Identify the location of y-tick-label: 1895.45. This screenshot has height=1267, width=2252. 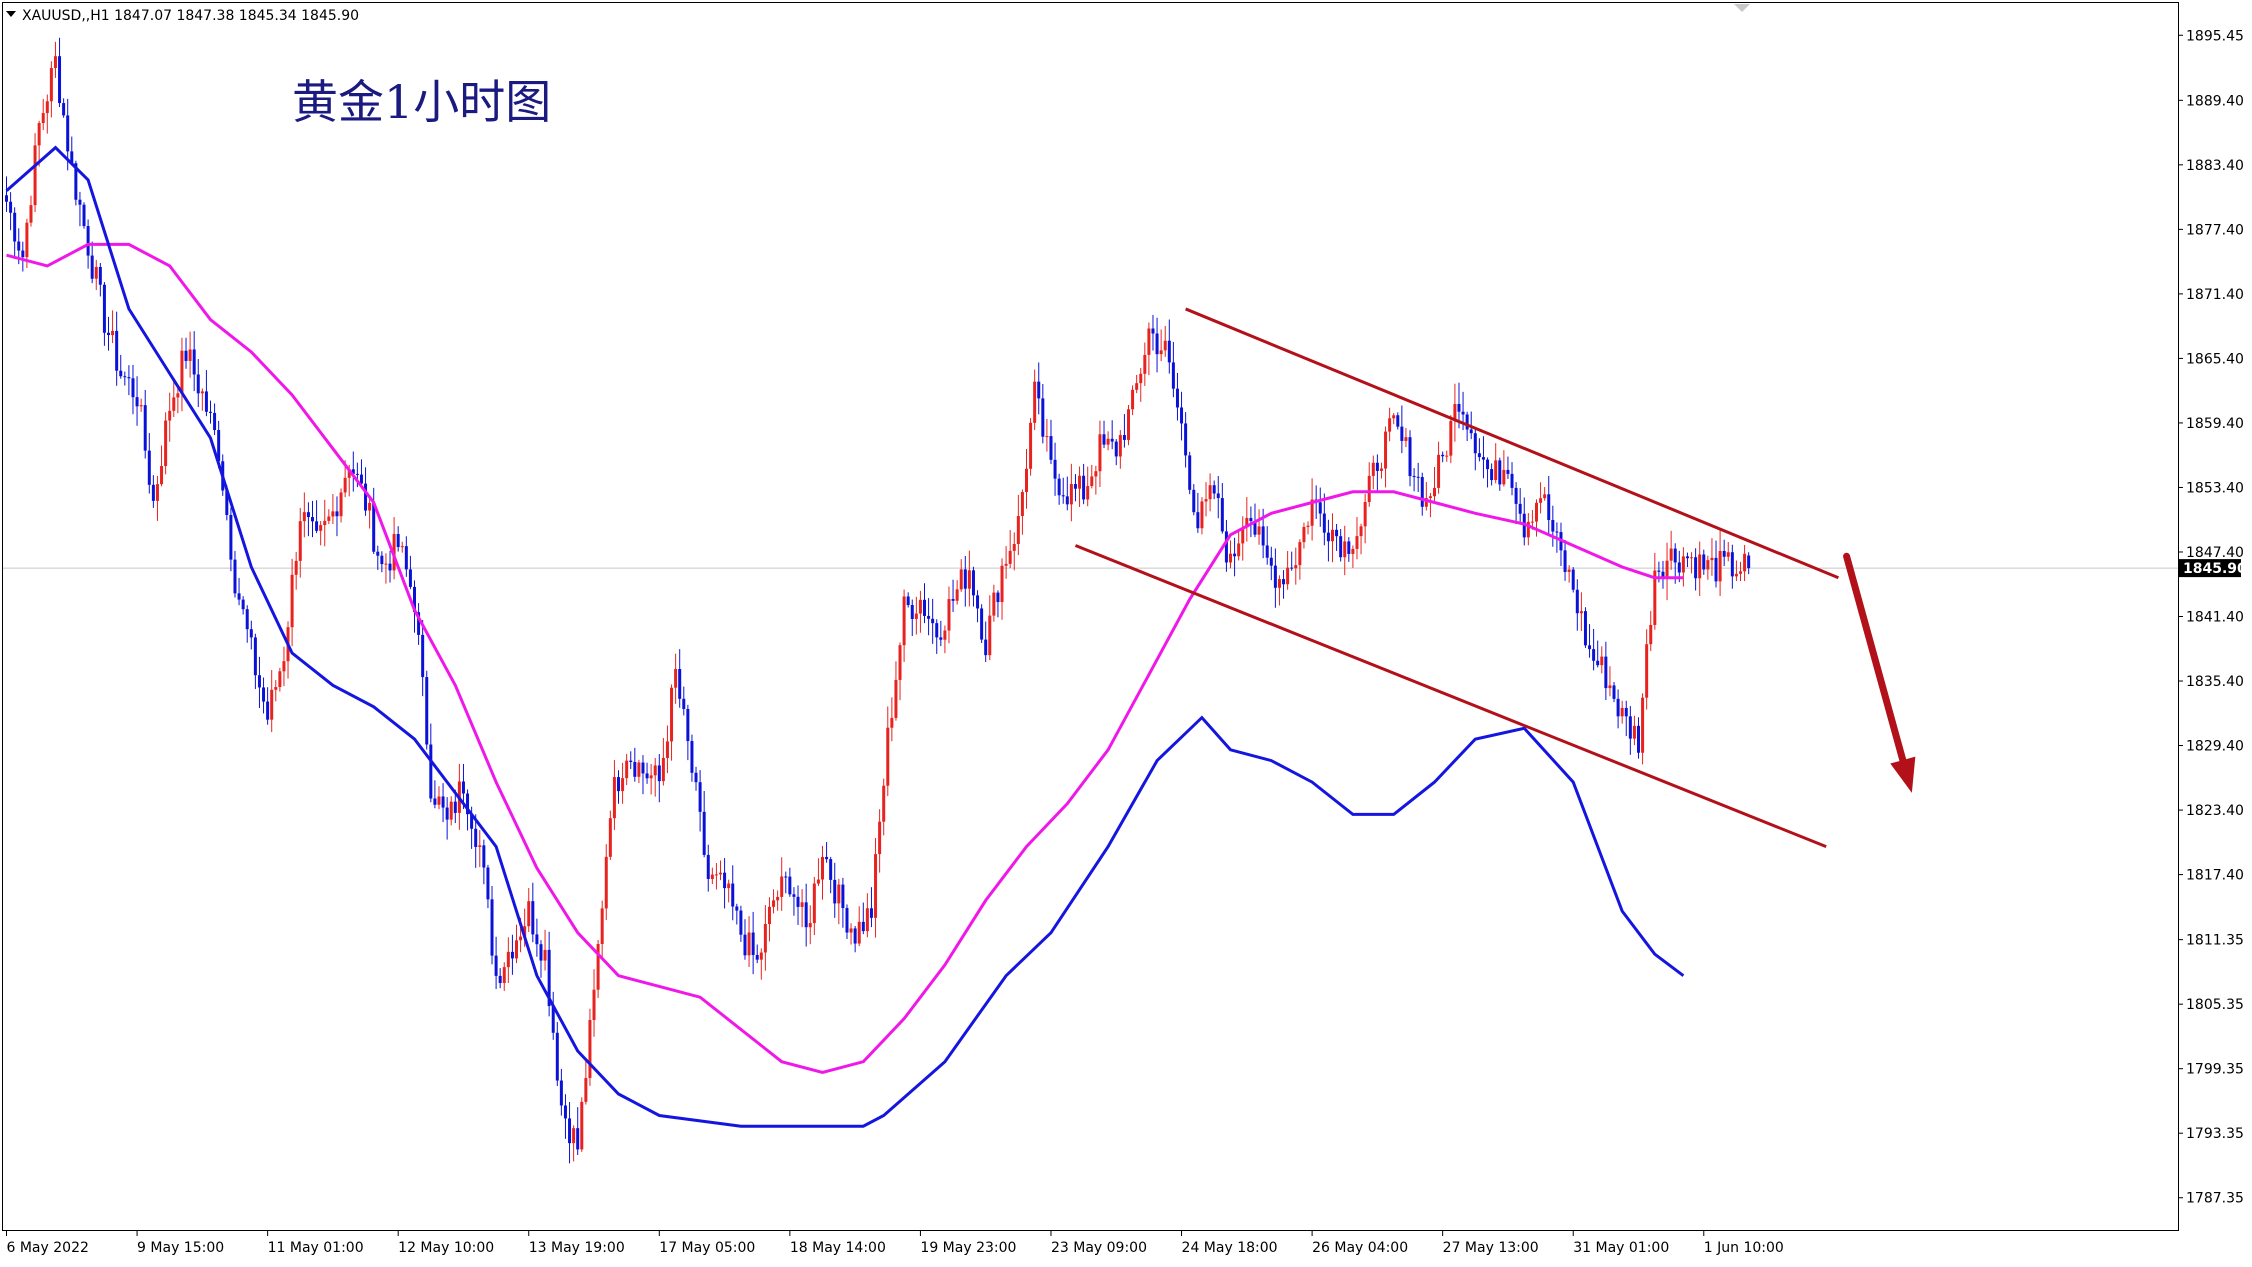
(2215, 36).